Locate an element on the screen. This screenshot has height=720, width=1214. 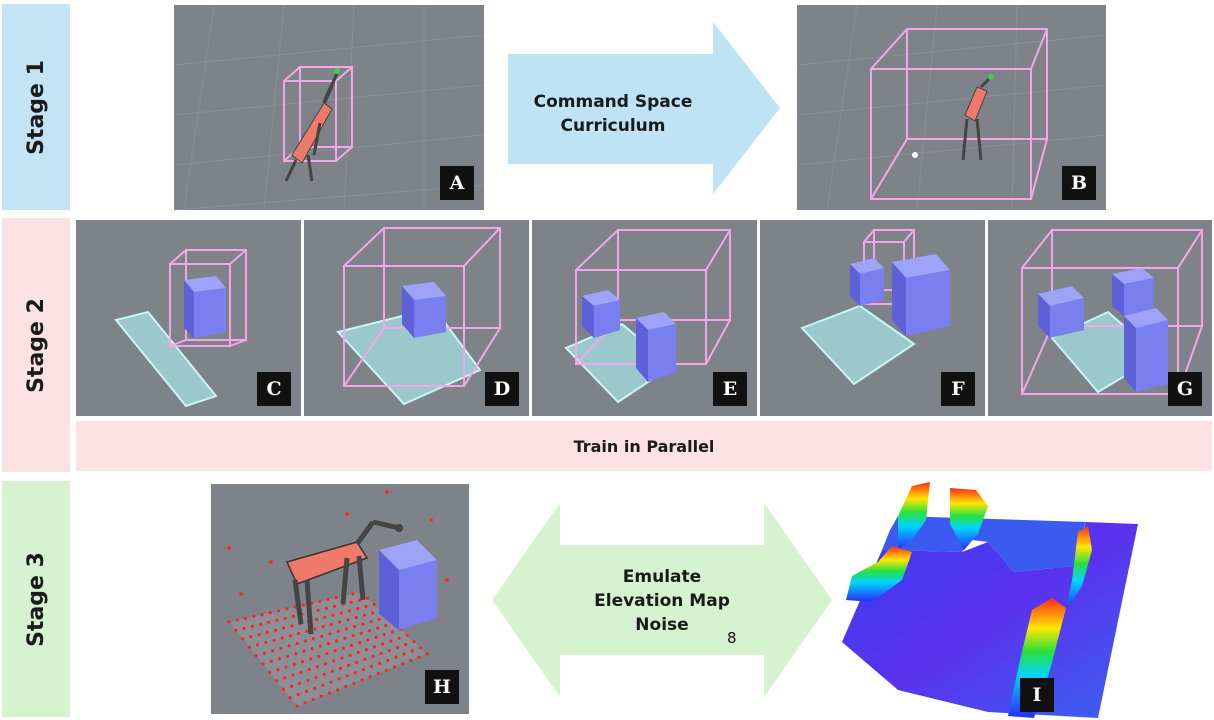
arrow-text-line-2: Elevation Map is located at coordinates (662, 601).